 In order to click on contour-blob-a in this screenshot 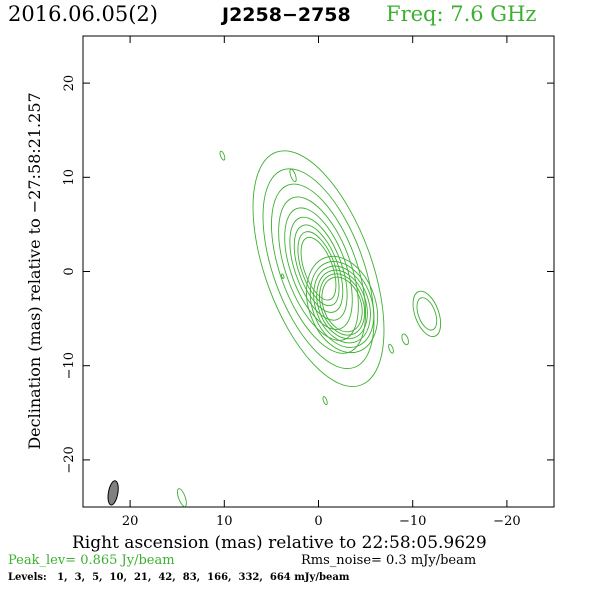, I will do `click(405, 339)`.